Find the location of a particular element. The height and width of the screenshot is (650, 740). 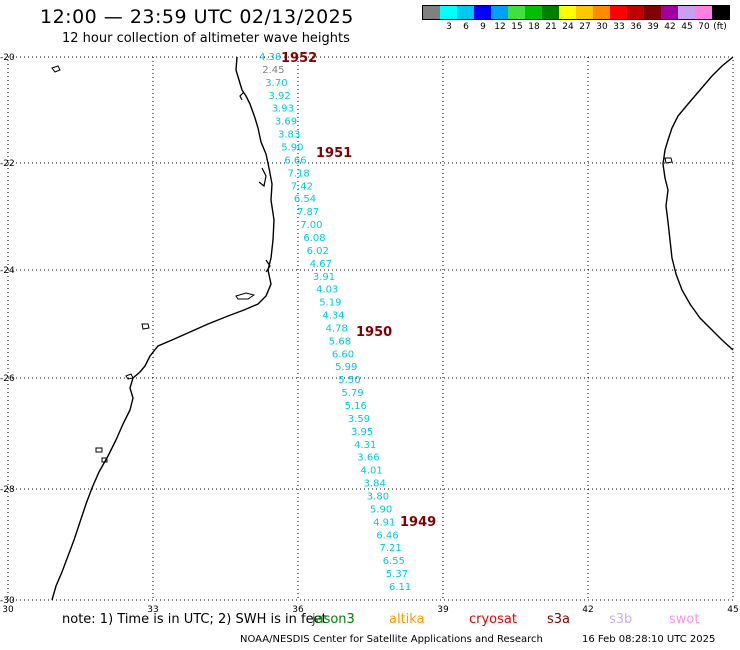

wave-height-value: 6.11 is located at coordinates (400, 587).